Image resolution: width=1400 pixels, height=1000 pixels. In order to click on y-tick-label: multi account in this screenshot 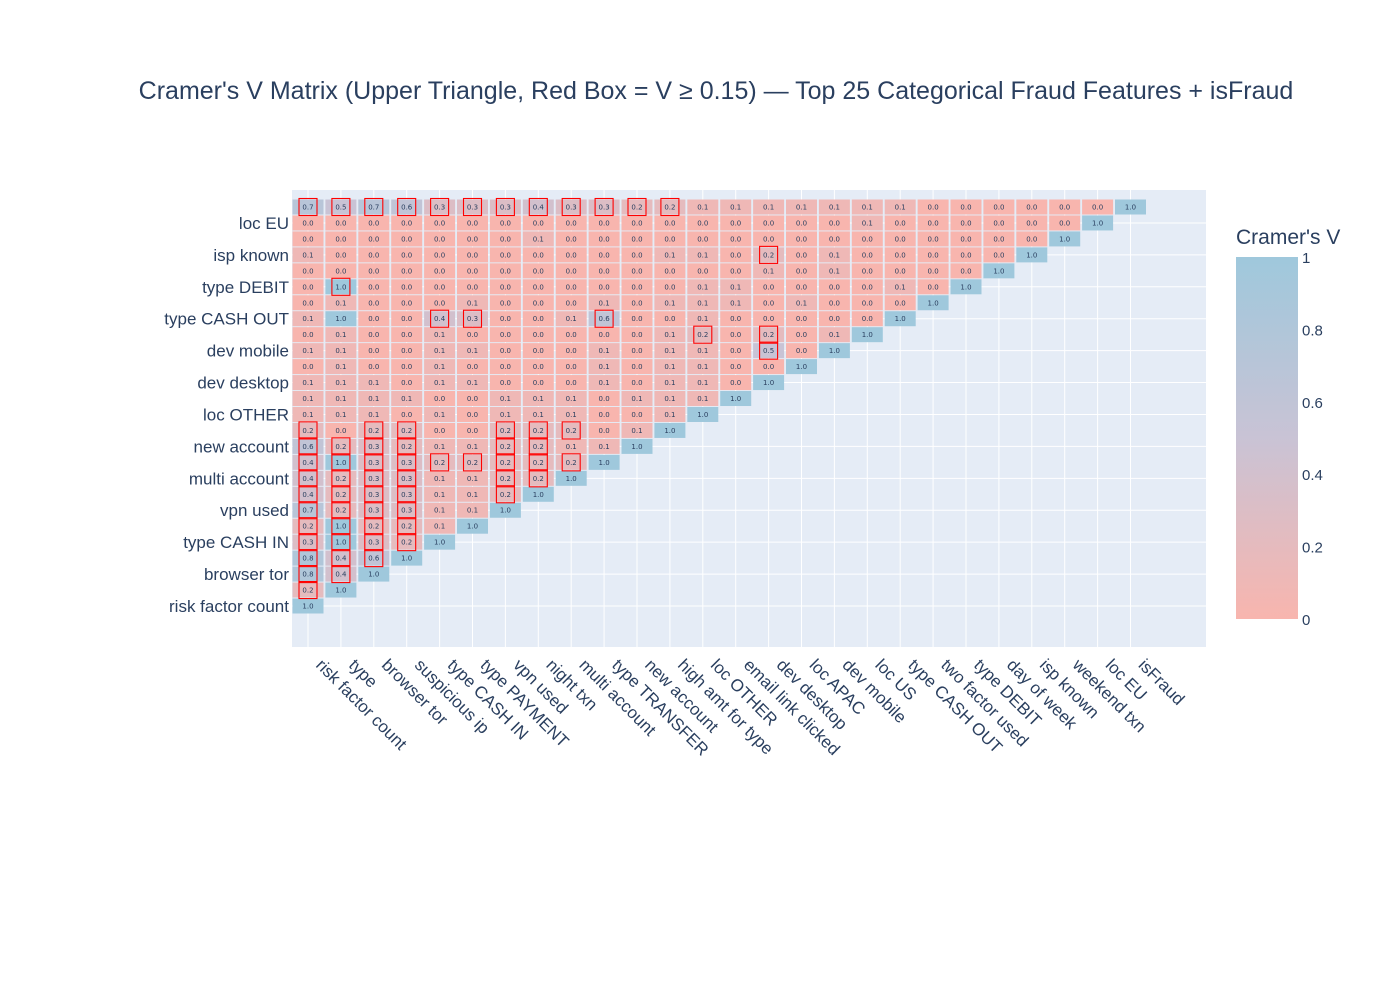, I will do `click(239, 478)`.